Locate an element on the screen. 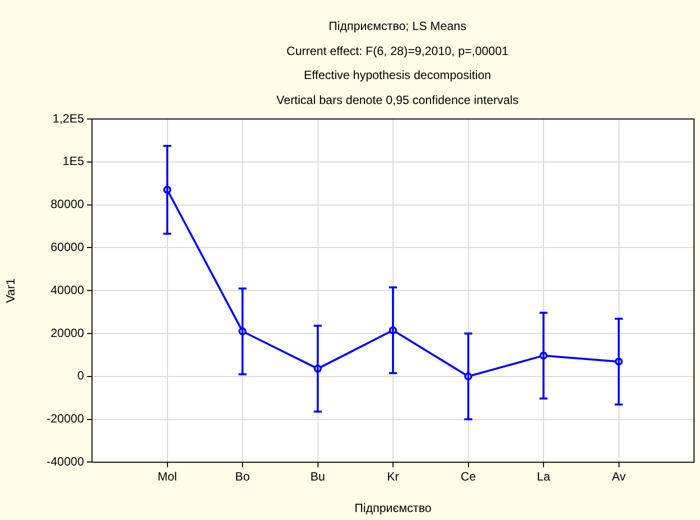 Image resolution: width=700 pixels, height=520 pixels. y-tick-label: 80000 is located at coordinates (67, 204).